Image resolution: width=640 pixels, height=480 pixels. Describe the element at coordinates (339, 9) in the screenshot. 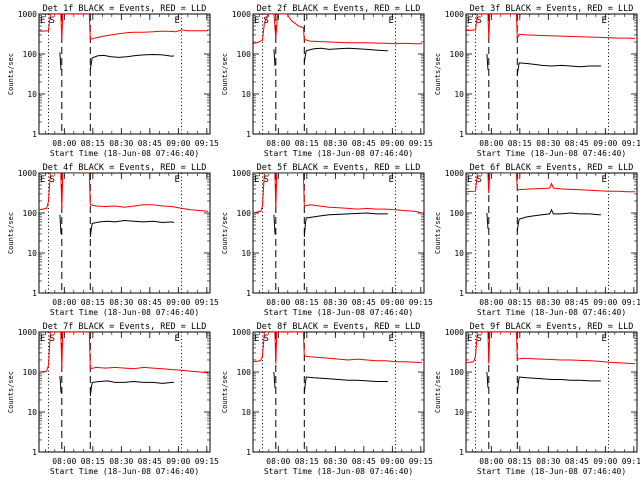

I see `panel-title: Det 2f BLACK = Events, RED = LLD` at that location.